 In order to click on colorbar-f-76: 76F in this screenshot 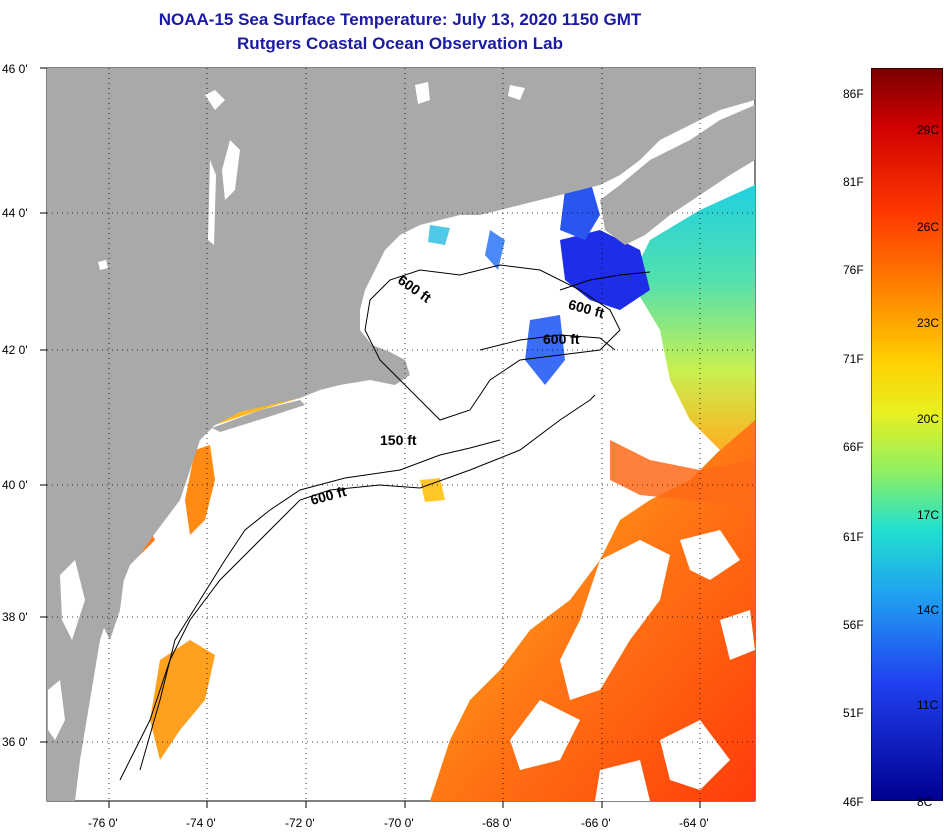, I will do `click(853, 270)`.